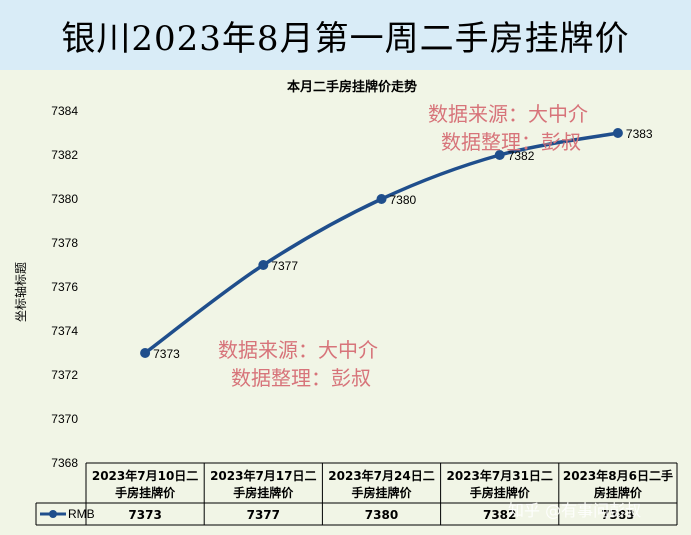 Image resolution: width=691 pixels, height=535 pixels. What do you see at coordinates (298, 350) in the screenshot?
I see `watermark-source-middle: 数据来源：大中介` at bounding box center [298, 350].